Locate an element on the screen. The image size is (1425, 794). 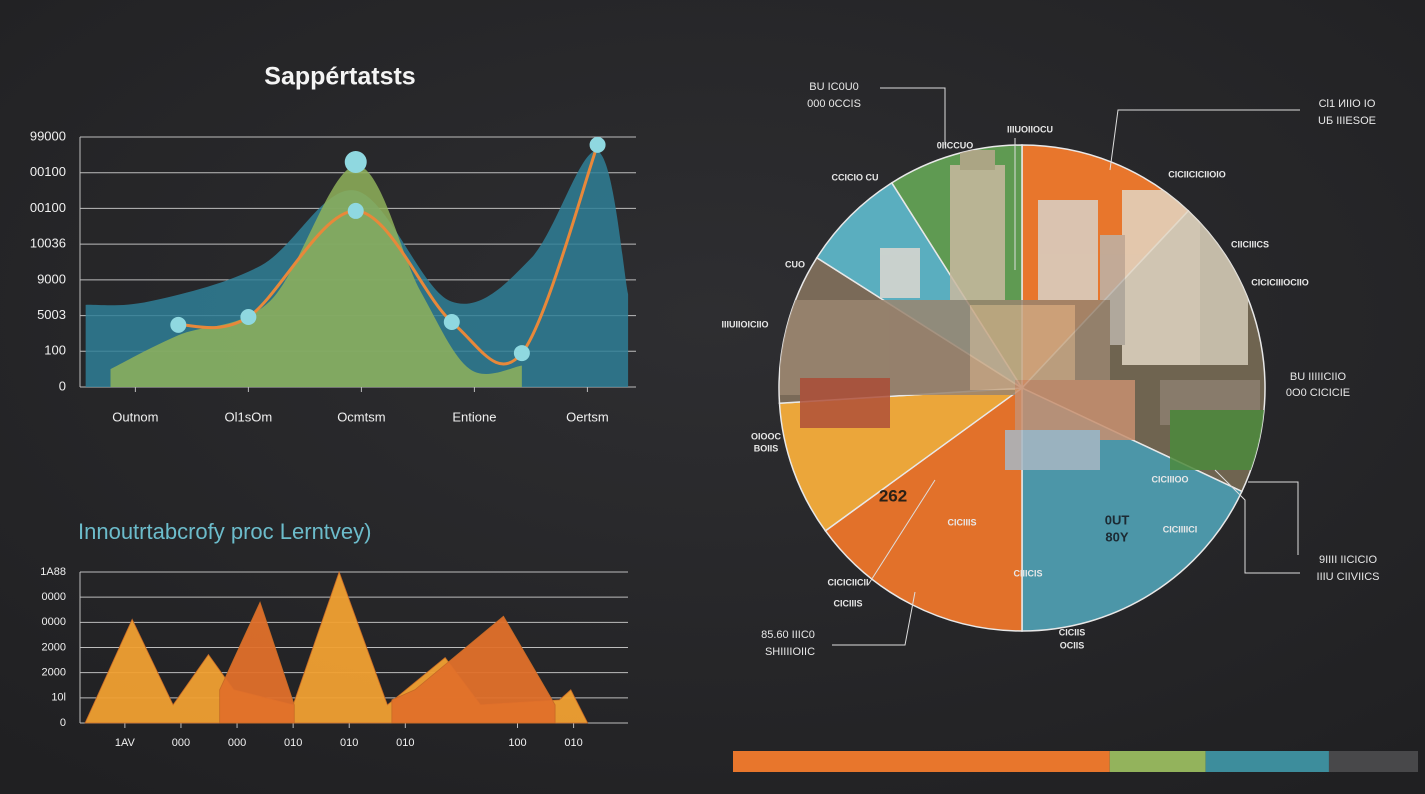
annotation: 85.60 IIIC0 is located at coordinates (788, 635).